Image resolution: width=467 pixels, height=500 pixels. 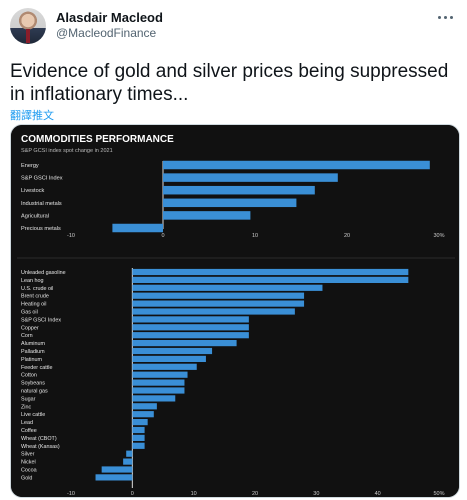 What do you see at coordinates (296, 165) in the screenshot?
I see `bar-energy` at bounding box center [296, 165].